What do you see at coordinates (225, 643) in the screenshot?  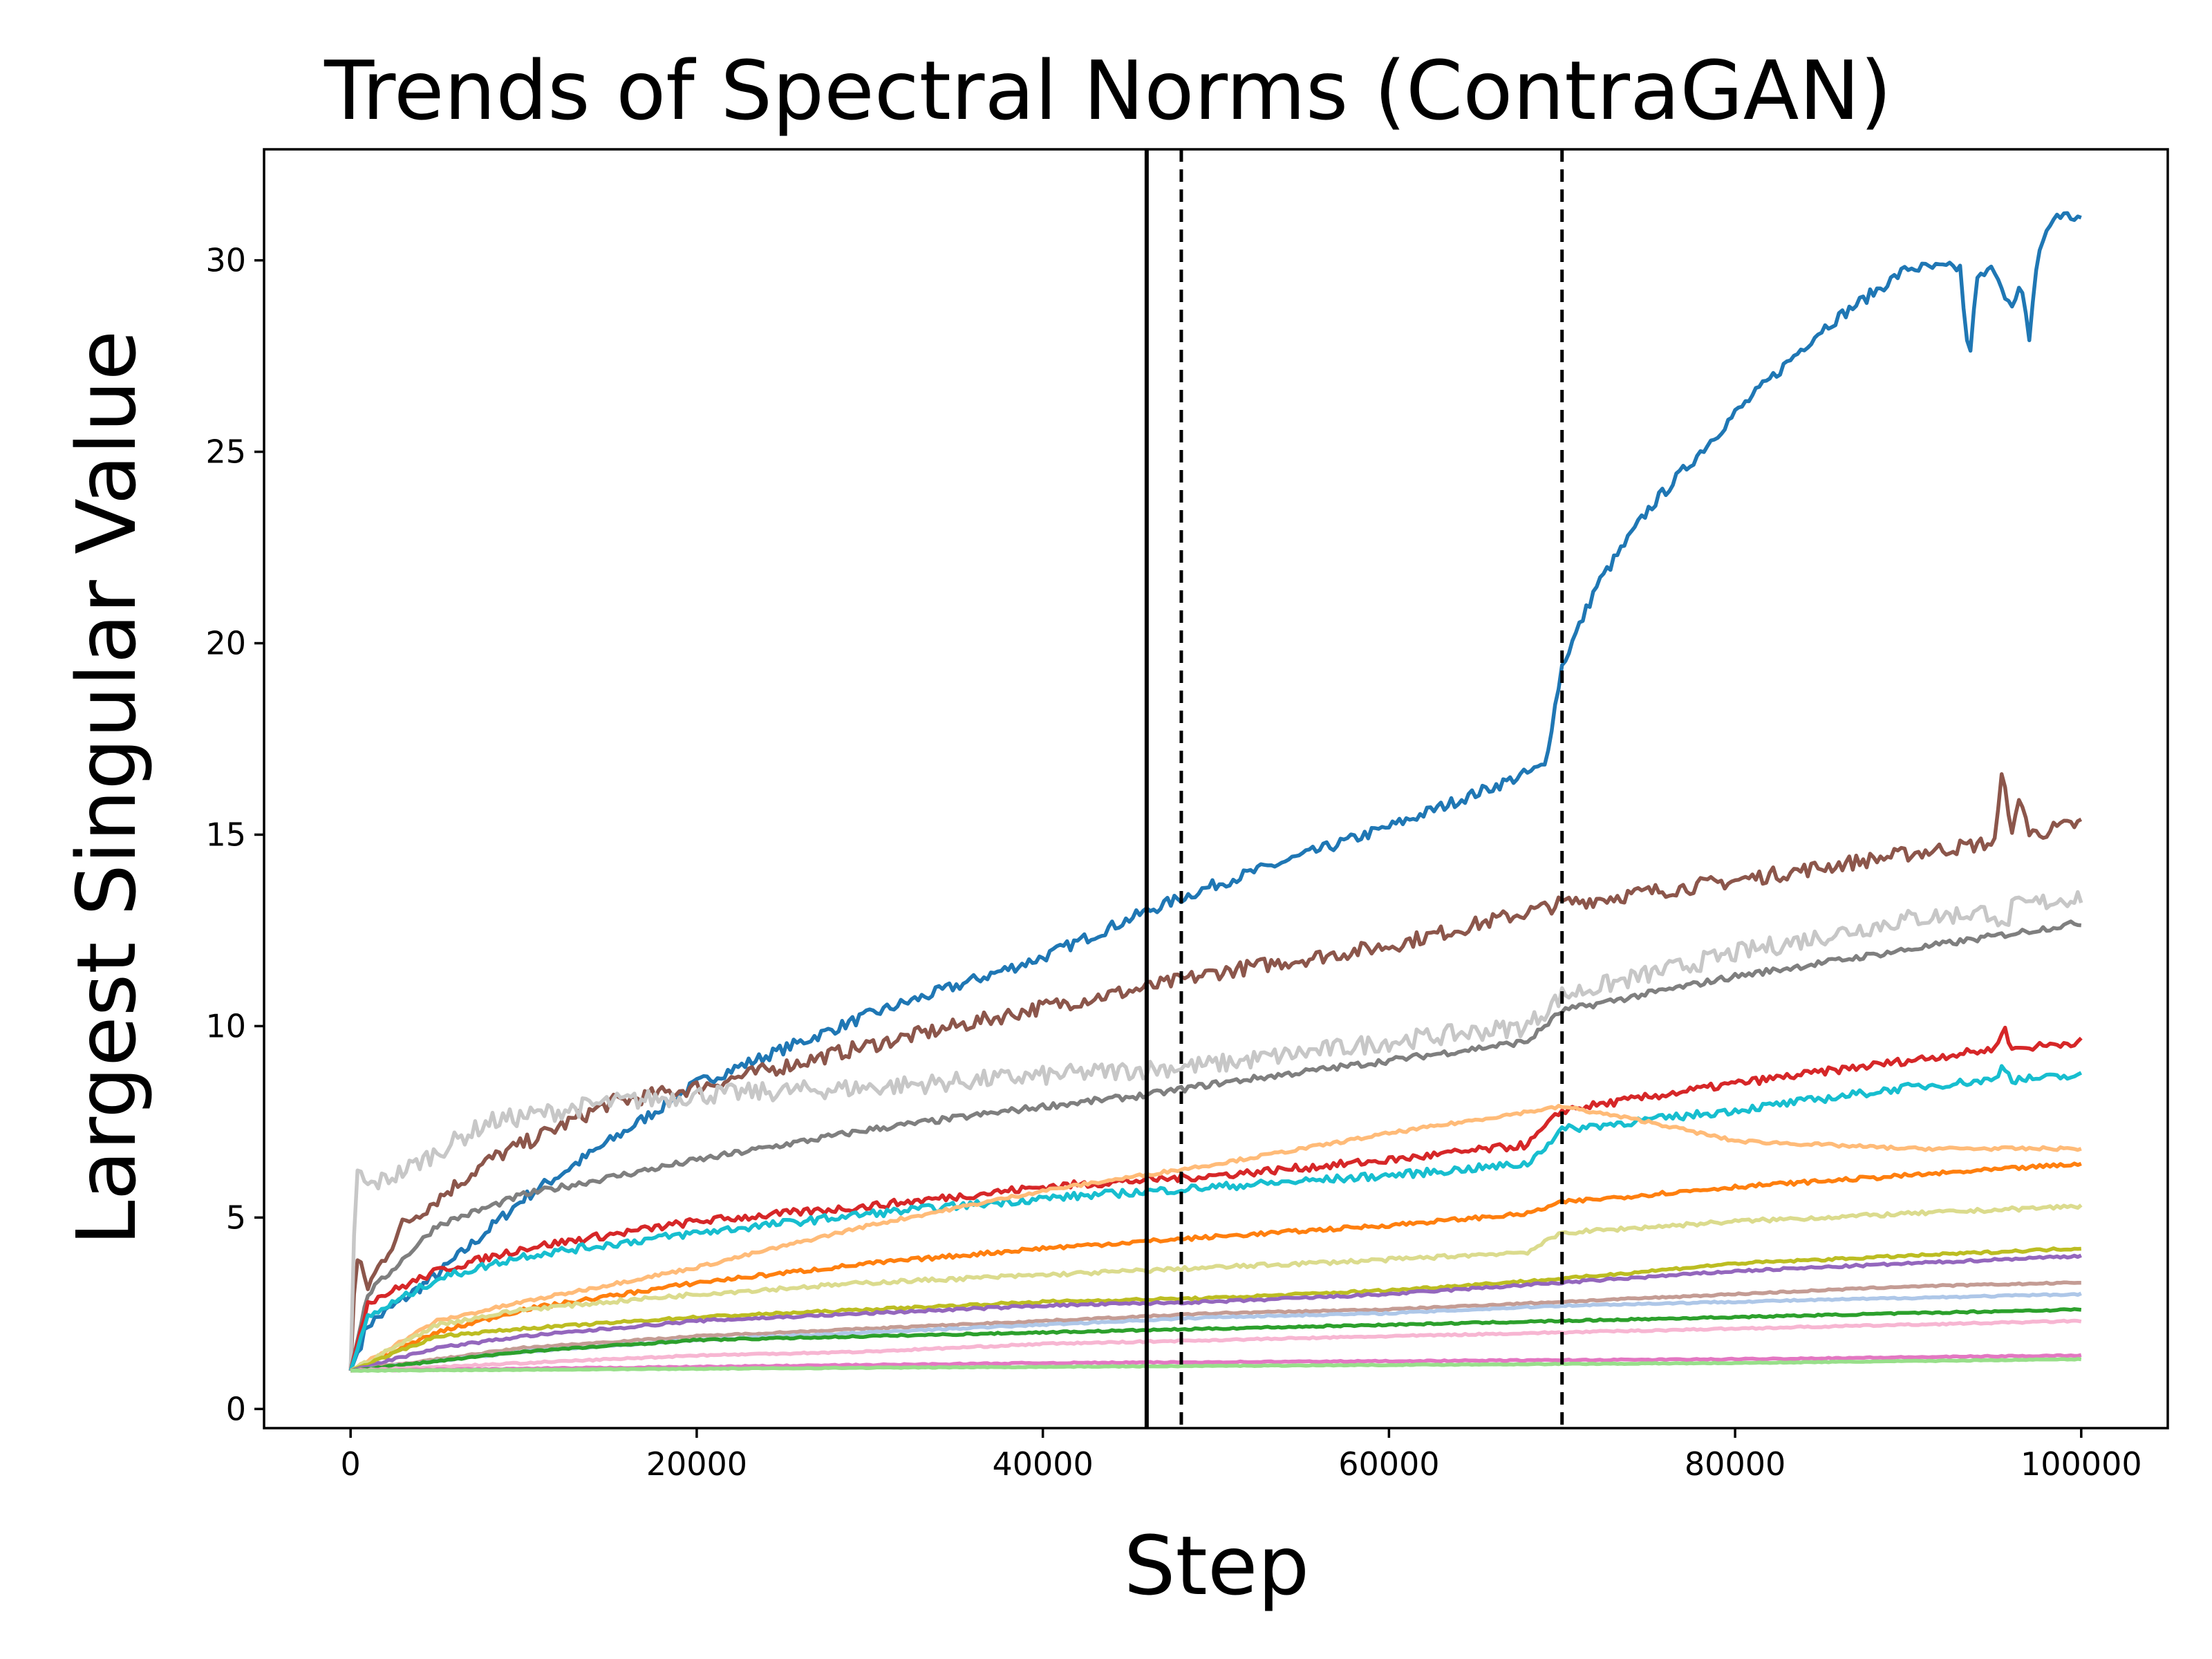 I see `y-tick-label: 20` at bounding box center [225, 643].